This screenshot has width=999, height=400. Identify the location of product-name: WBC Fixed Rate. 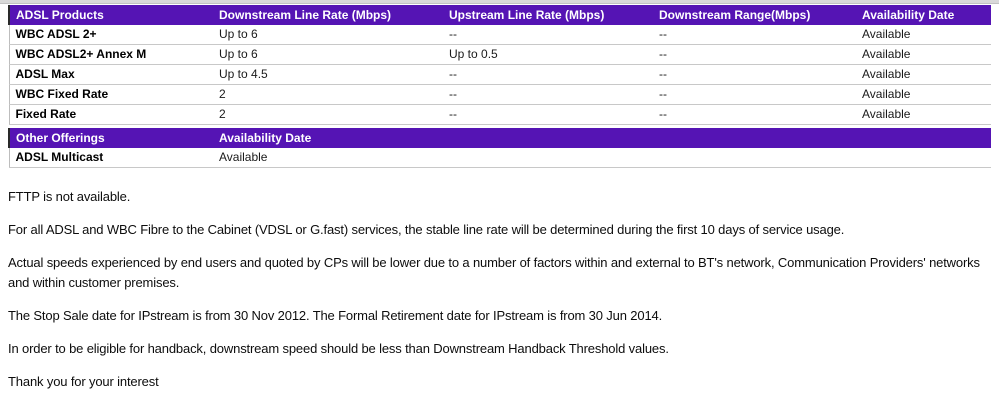
(62, 94).